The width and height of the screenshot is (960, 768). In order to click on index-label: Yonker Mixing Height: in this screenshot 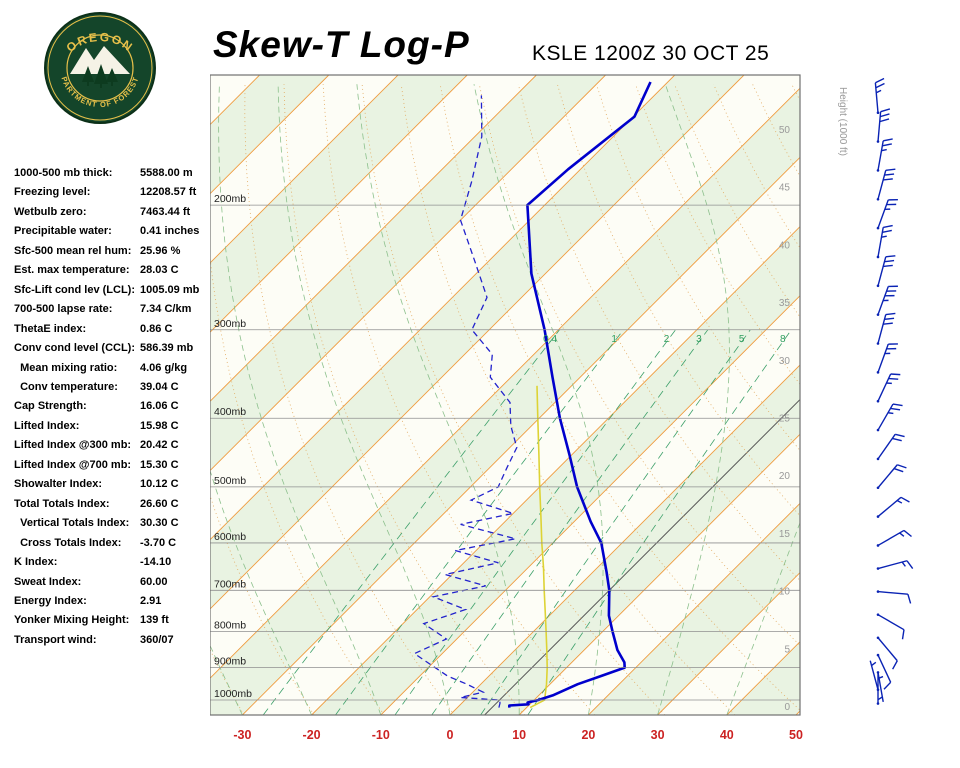, I will do `click(72, 620)`.